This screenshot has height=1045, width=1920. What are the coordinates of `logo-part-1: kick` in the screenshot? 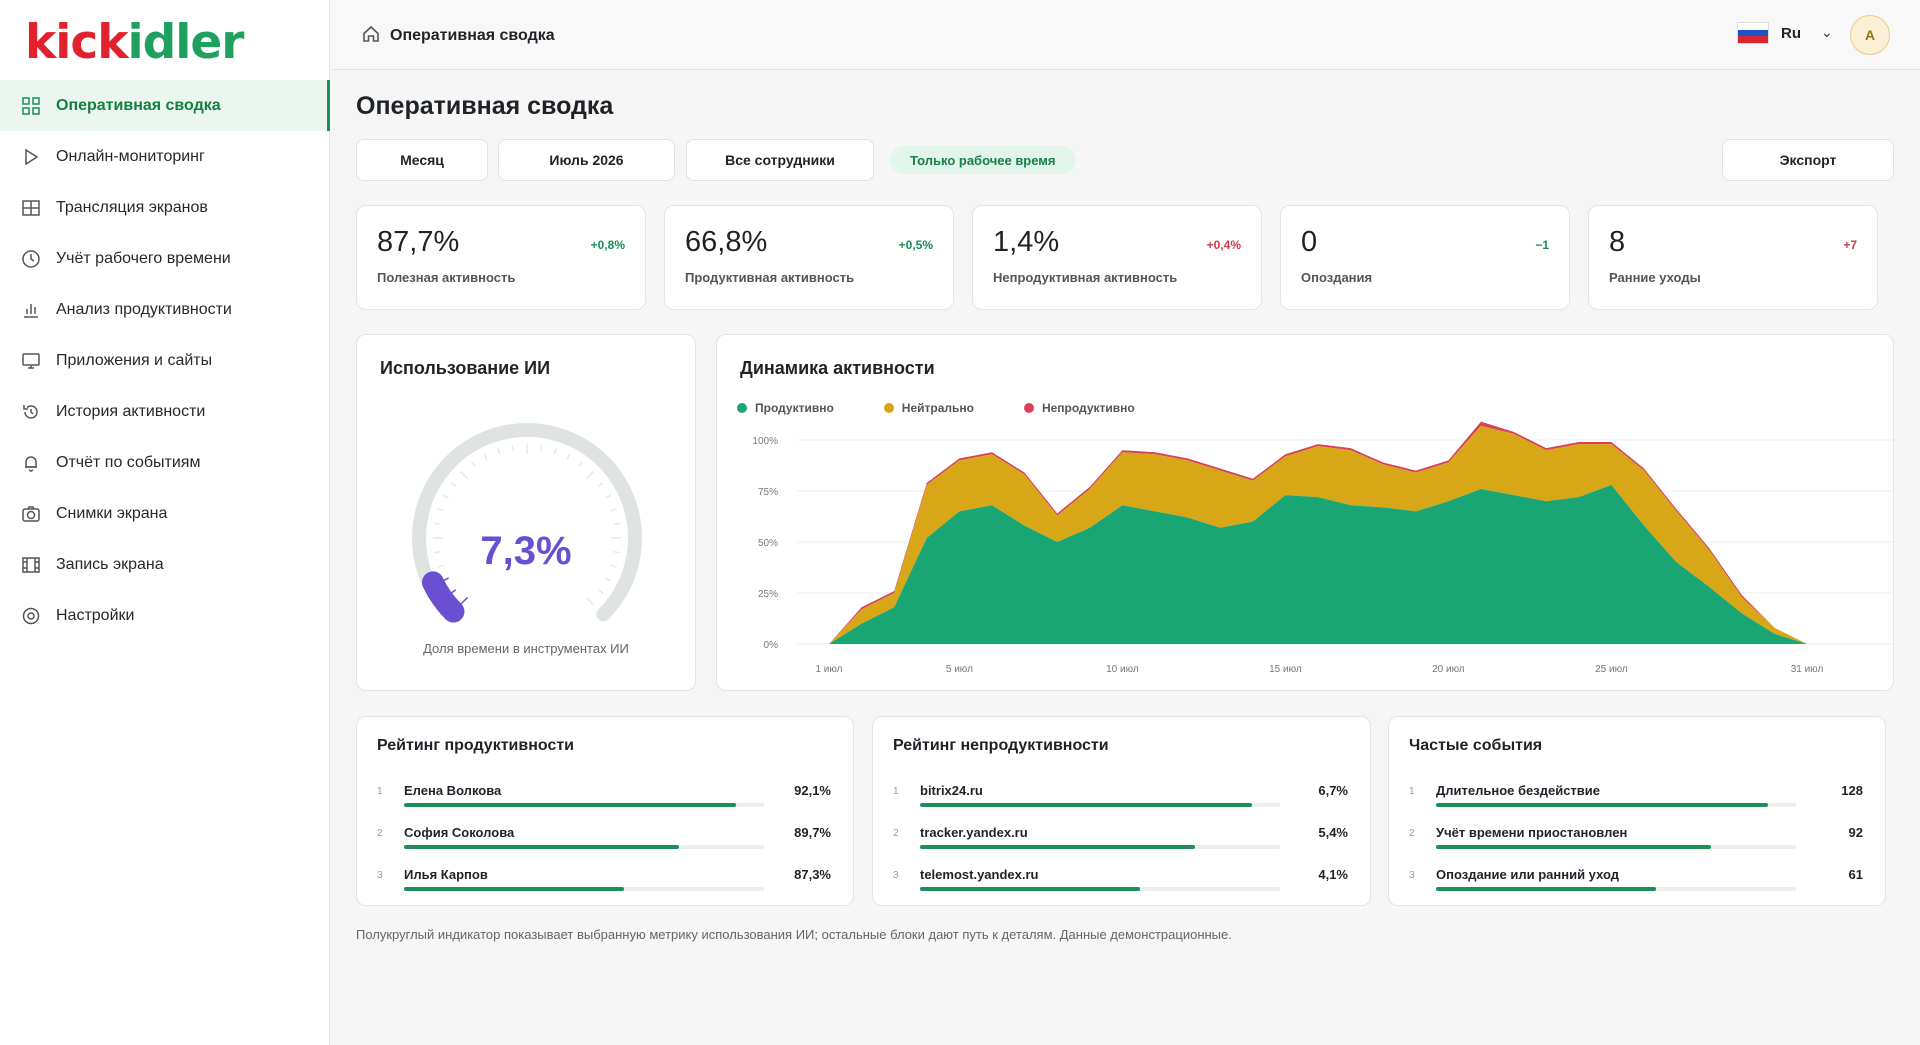 It's located at (76, 42).